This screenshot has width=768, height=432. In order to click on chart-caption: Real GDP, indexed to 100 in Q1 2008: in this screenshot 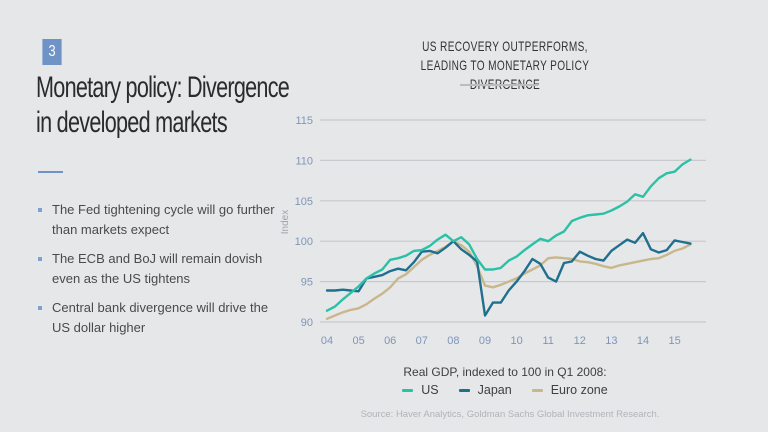, I will do `click(505, 372)`.